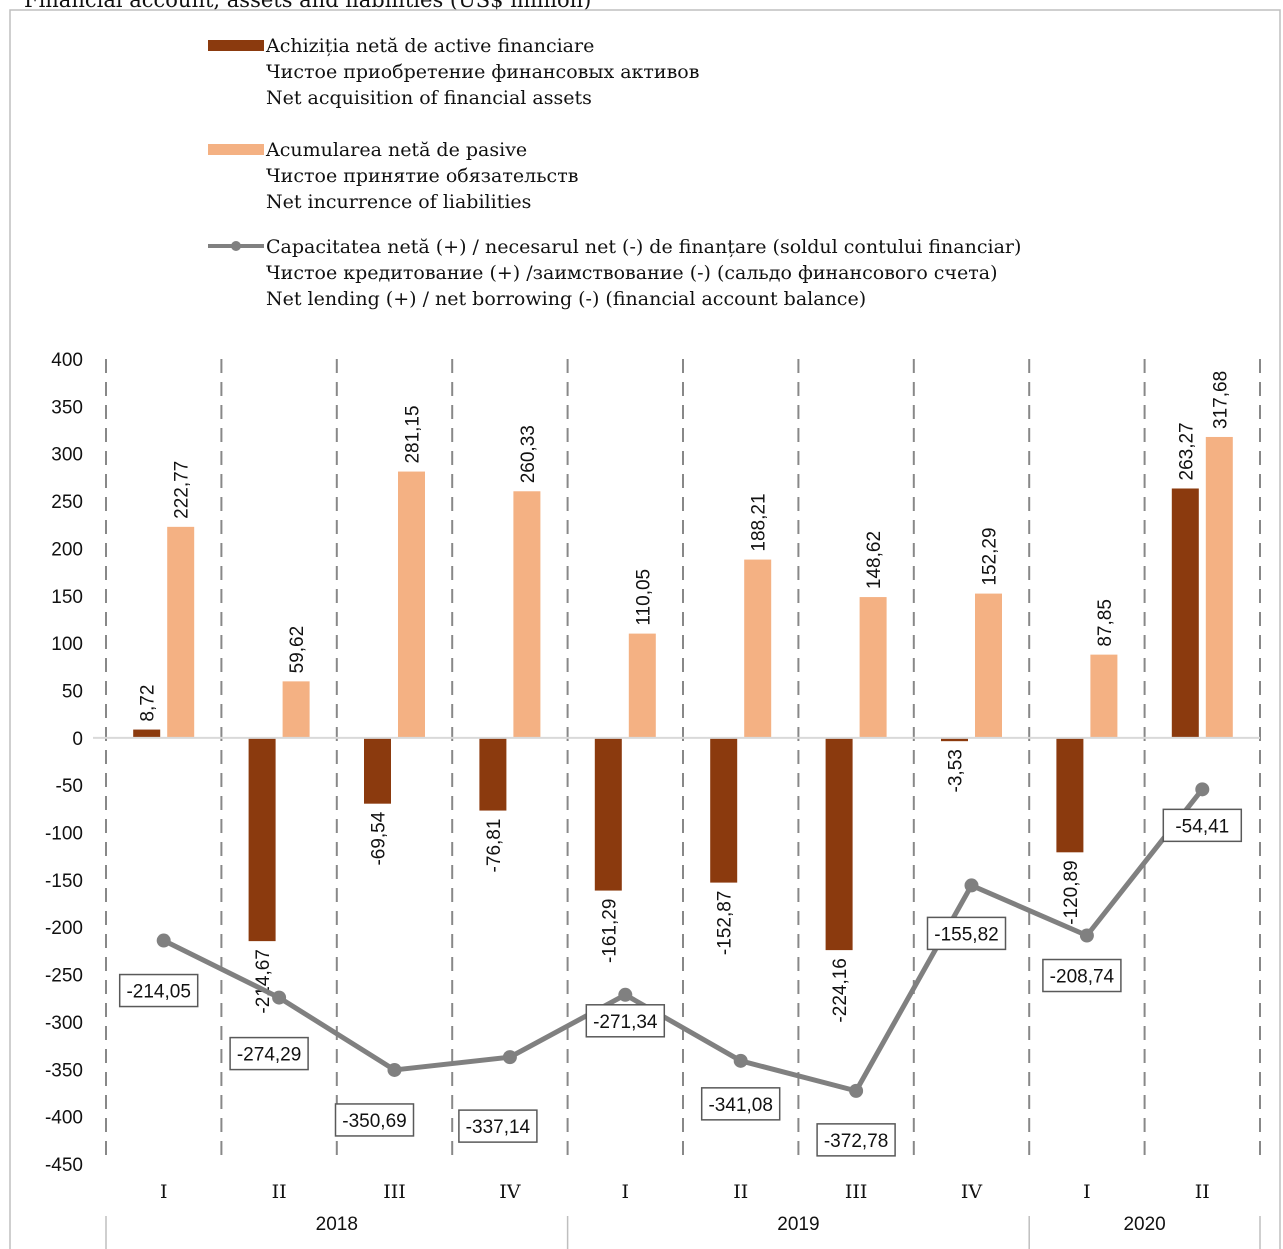 The height and width of the screenshot is (1249, 1283). I want to click on y-tick-label: 300, so click(67, 455).